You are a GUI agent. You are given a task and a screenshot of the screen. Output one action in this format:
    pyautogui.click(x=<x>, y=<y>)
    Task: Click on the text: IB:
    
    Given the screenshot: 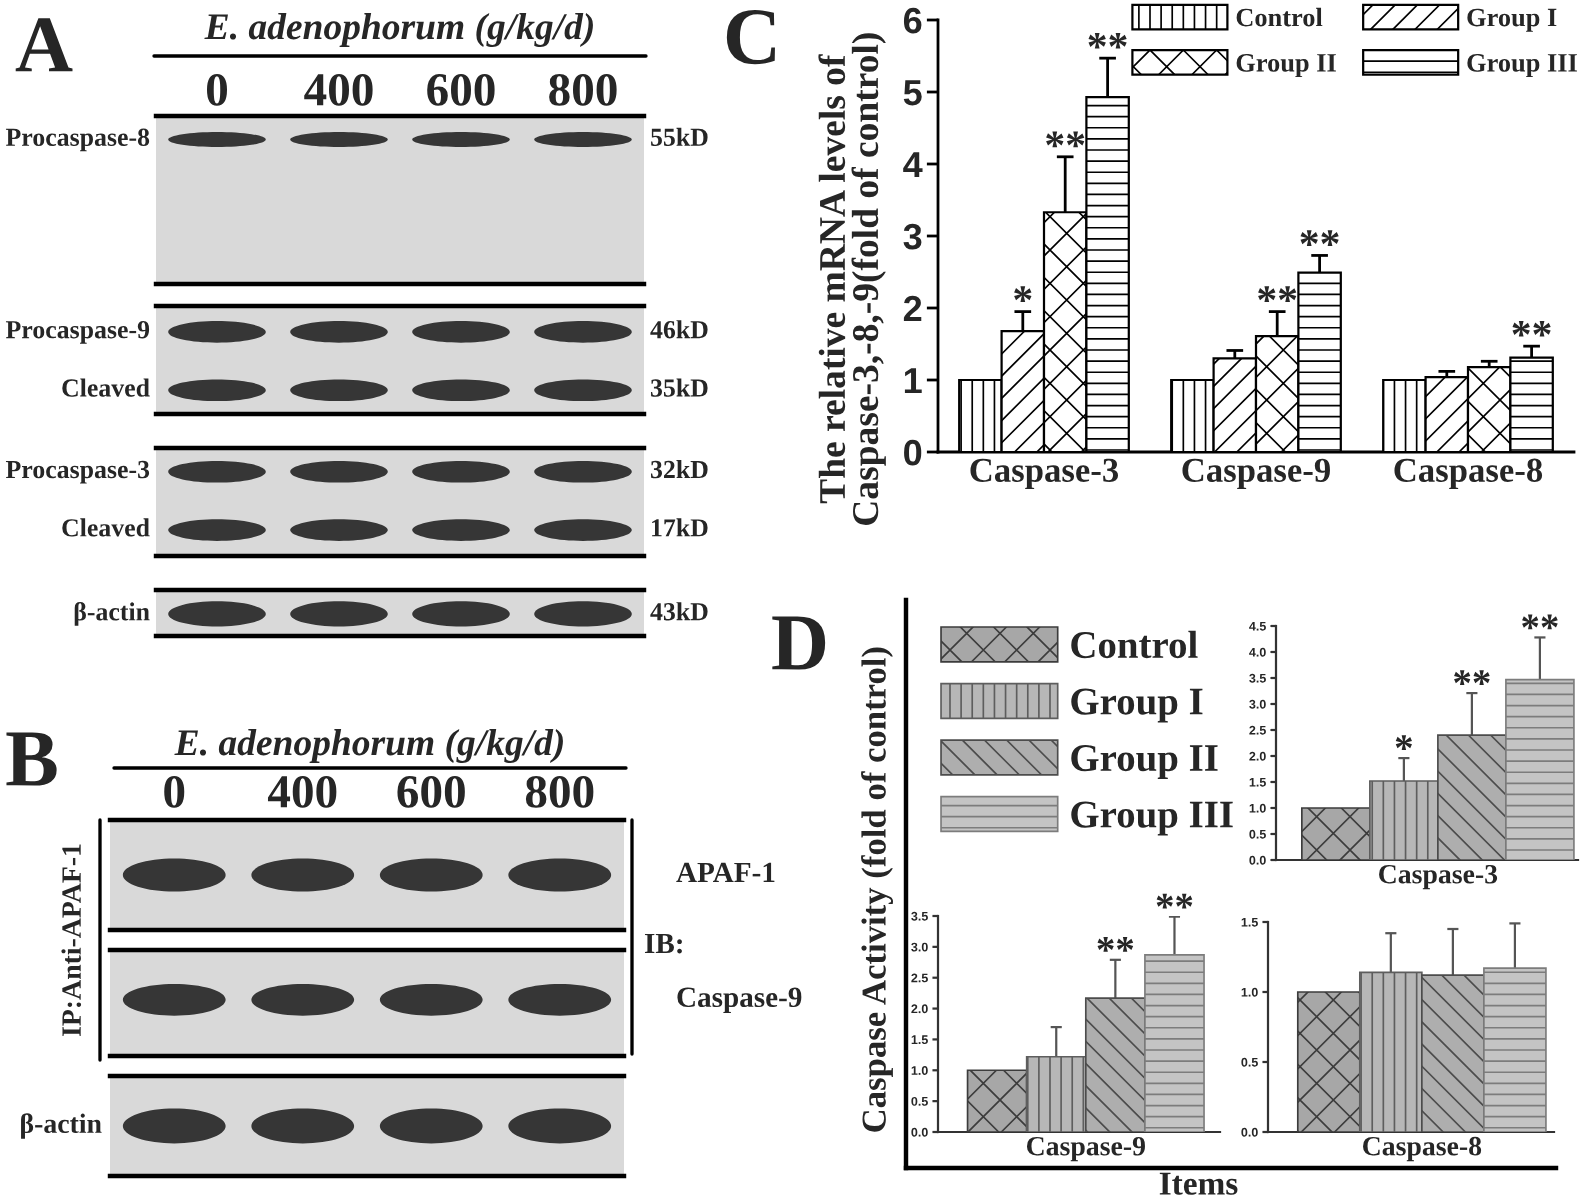 What is the action you would take?
    pyautogui.click(x=663, y=943)
    